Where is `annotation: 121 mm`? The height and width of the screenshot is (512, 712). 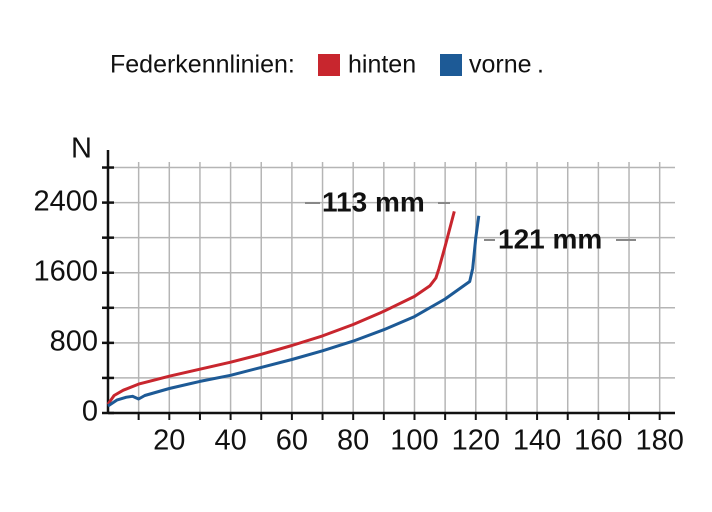 annotation: 121 mm is located at coordinates (550, 238).